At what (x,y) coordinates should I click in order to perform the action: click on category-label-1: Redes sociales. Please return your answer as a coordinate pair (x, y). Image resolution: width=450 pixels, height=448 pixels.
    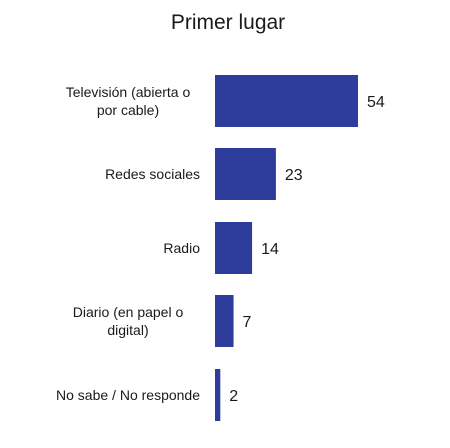
    Looking at the image, I should click on (152, 174).